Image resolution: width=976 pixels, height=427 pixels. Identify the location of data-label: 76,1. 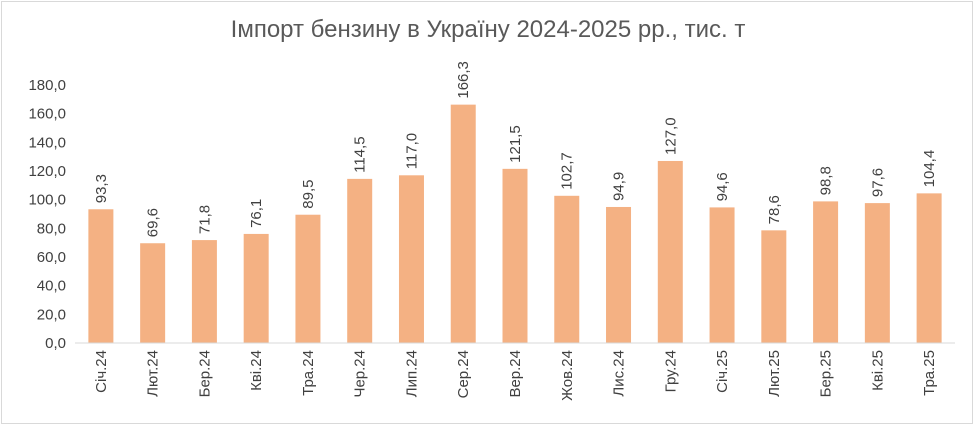
(256, 213).